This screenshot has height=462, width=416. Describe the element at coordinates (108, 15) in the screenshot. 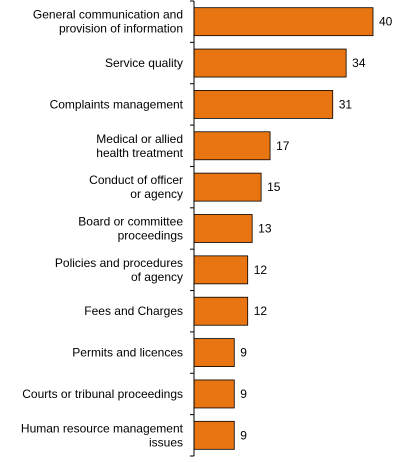

I see `category-label: General communication and` at that location.